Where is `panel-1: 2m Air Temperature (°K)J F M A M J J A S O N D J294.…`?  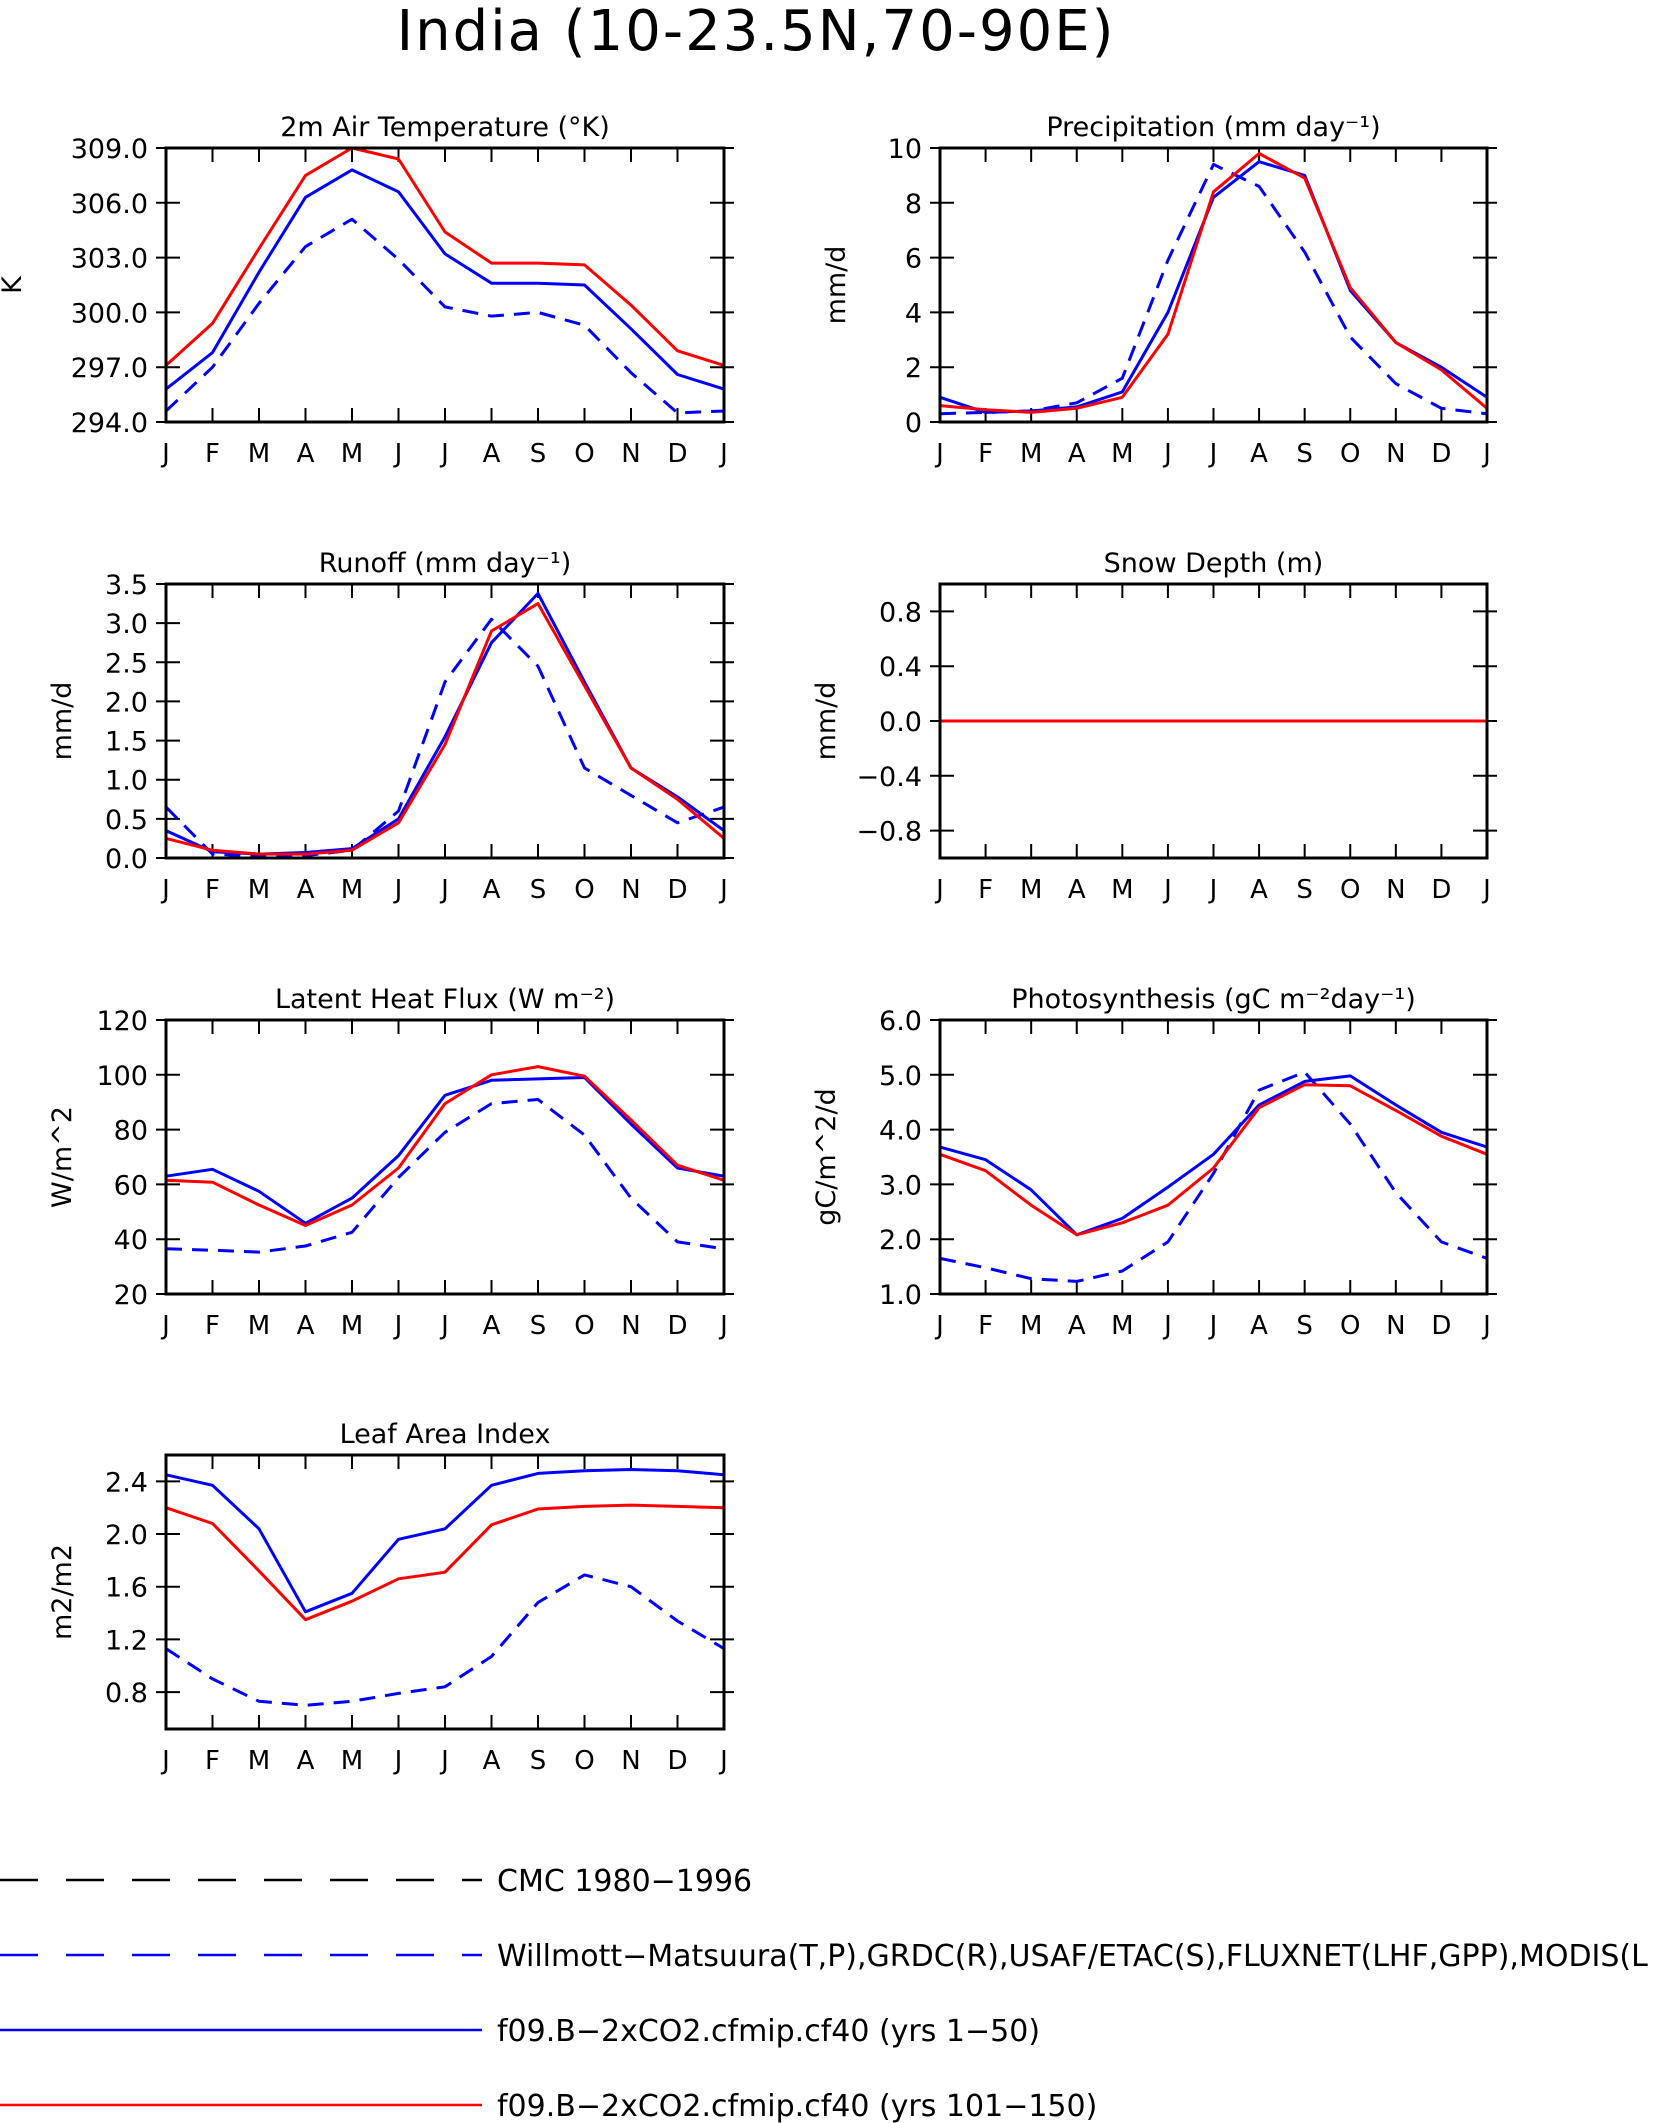
panel-1: 2m Air Temperature (°K)J F M A M J J A S O N D J294.… is located at coordinates (367, 290).